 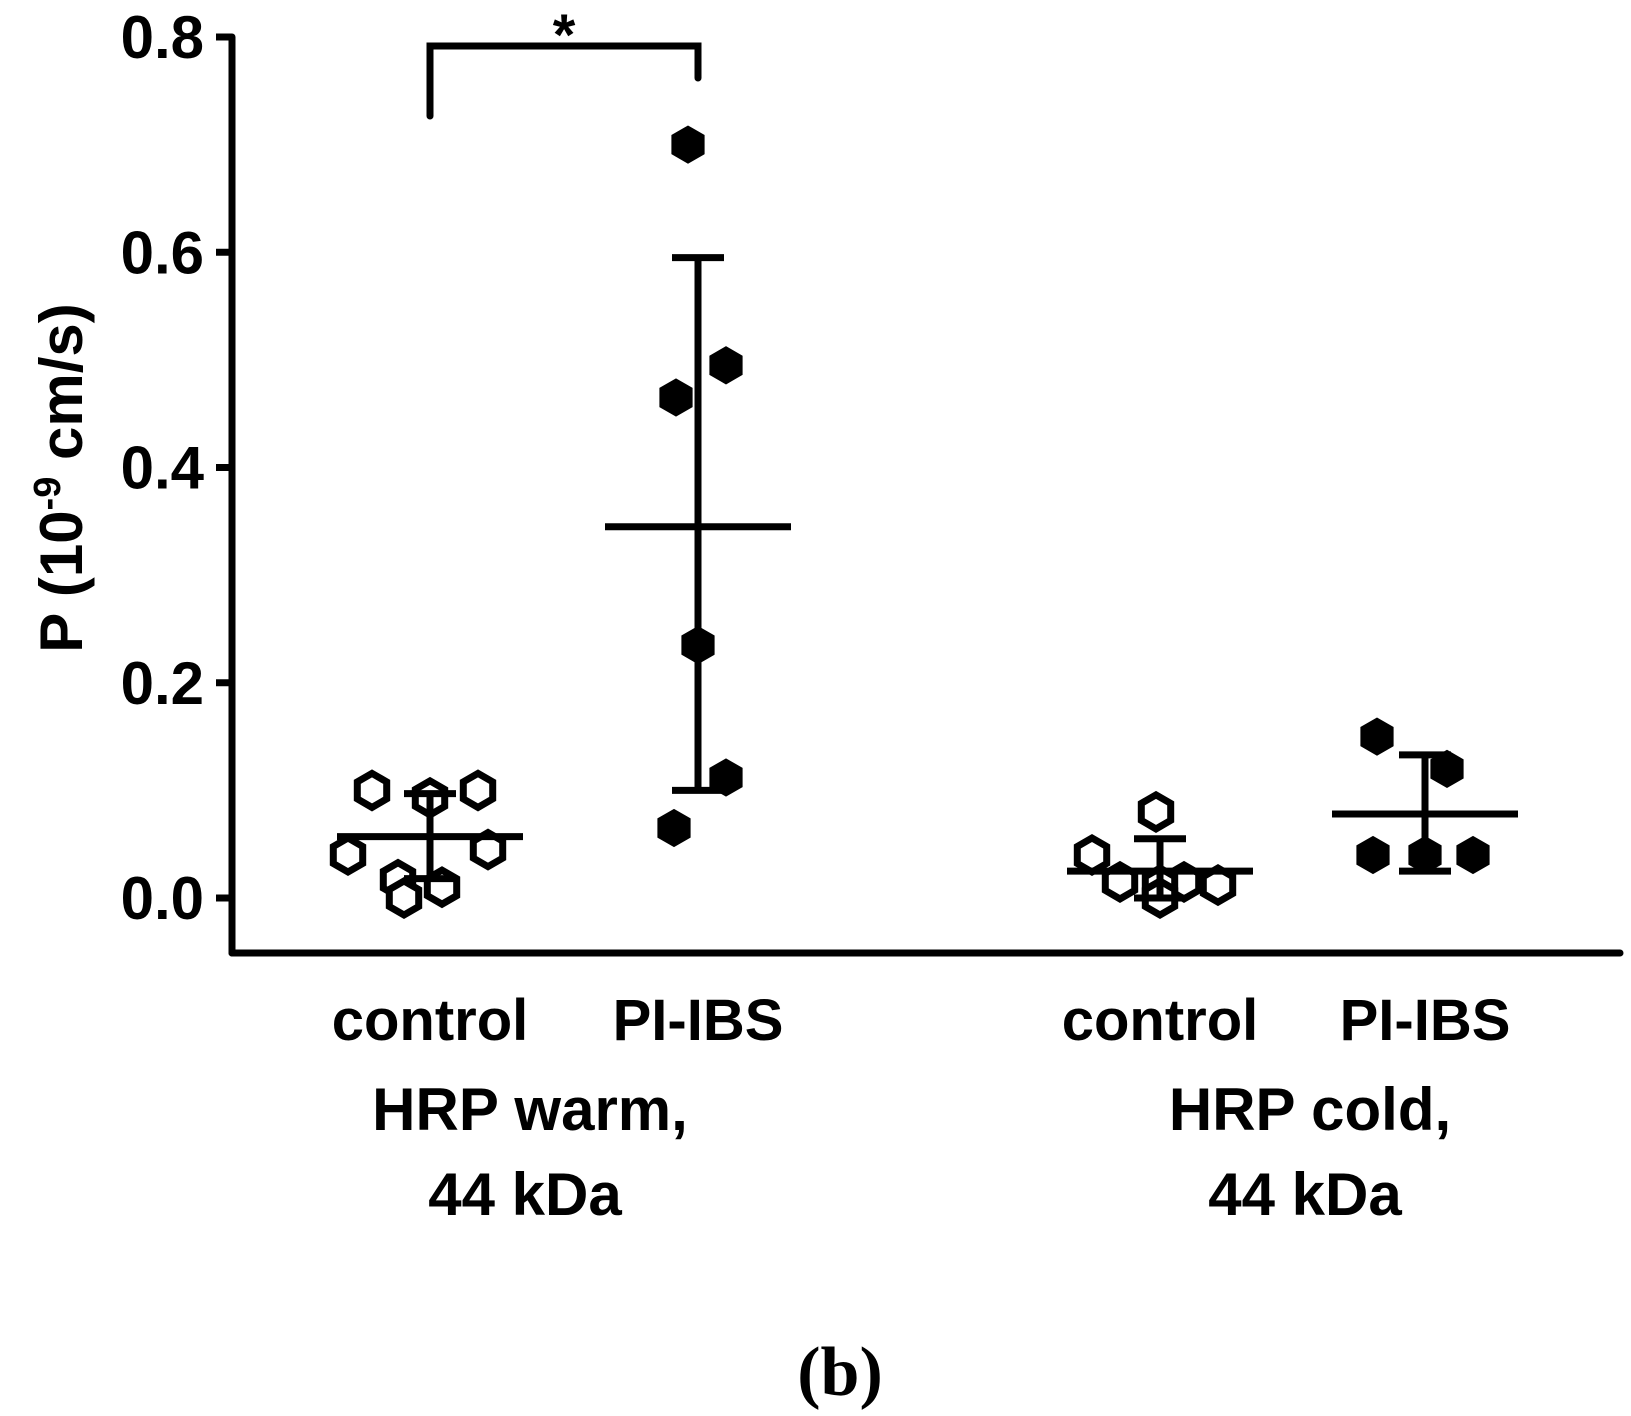 What do you see at coordinates (921, 1020) in the screenshot?
I see `category-labels: control PI-IBS control PI-IBS` at bounding box center [921, 1020].